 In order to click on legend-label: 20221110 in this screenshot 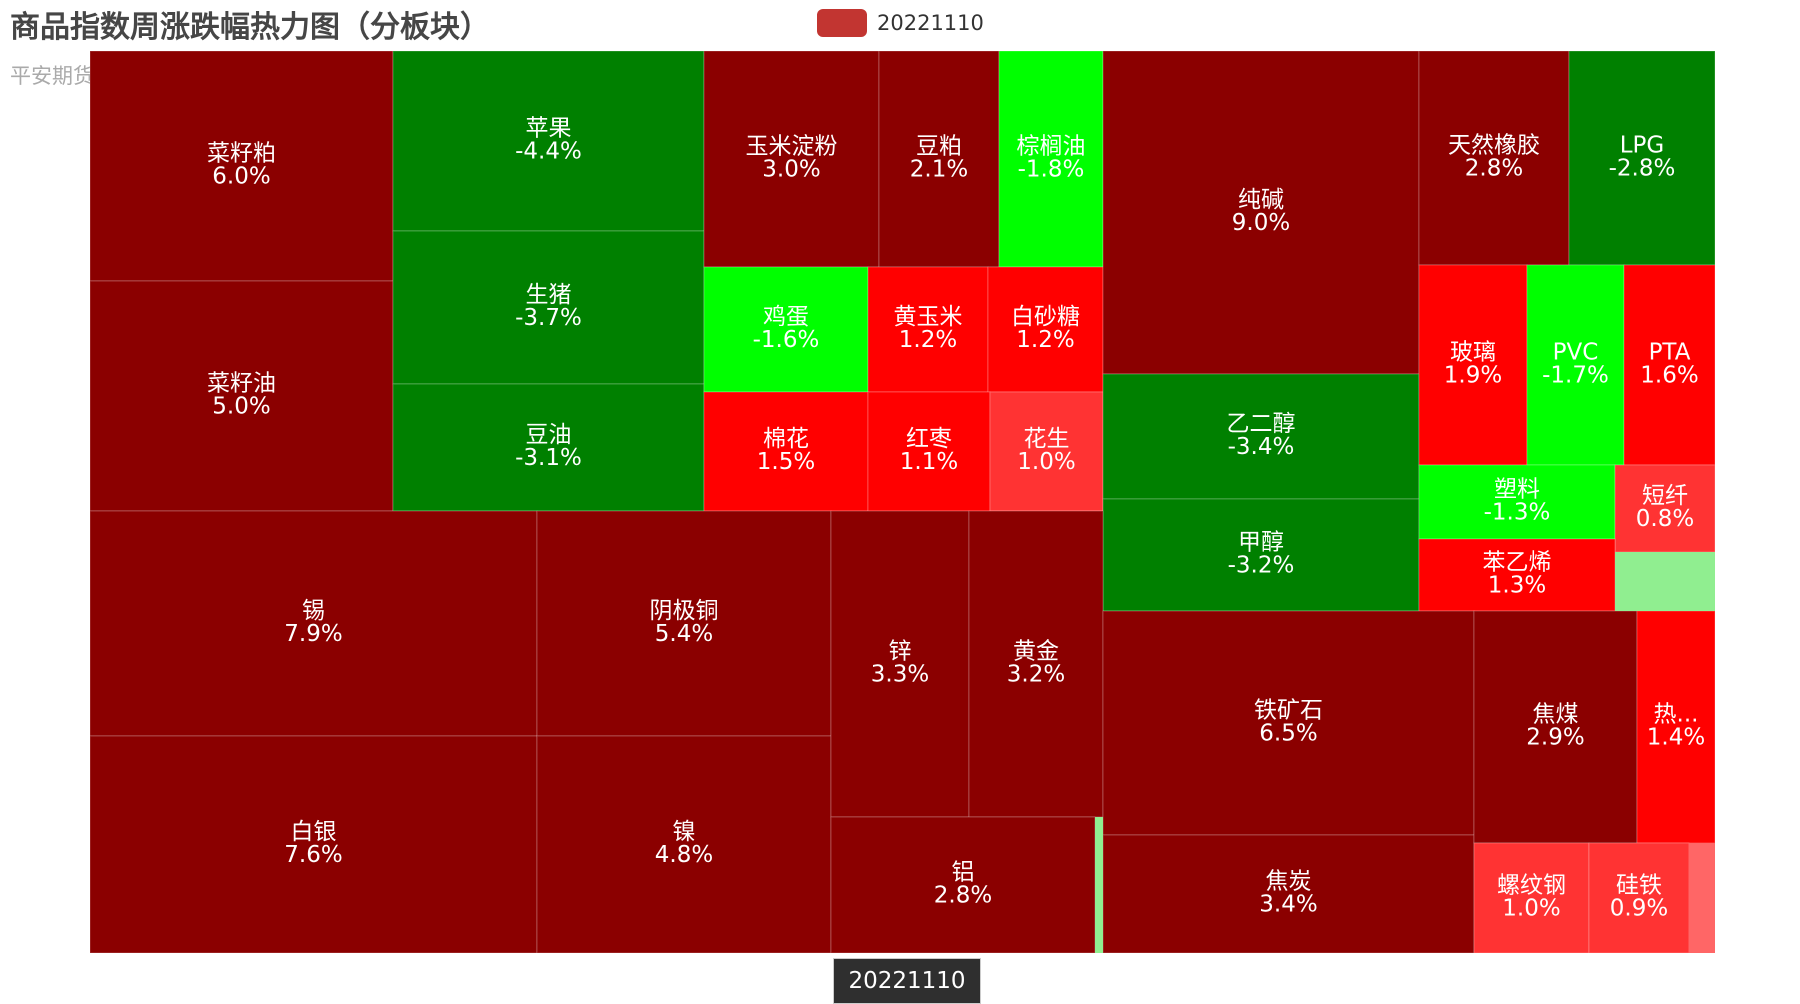, I will do `click(930, 23)`.